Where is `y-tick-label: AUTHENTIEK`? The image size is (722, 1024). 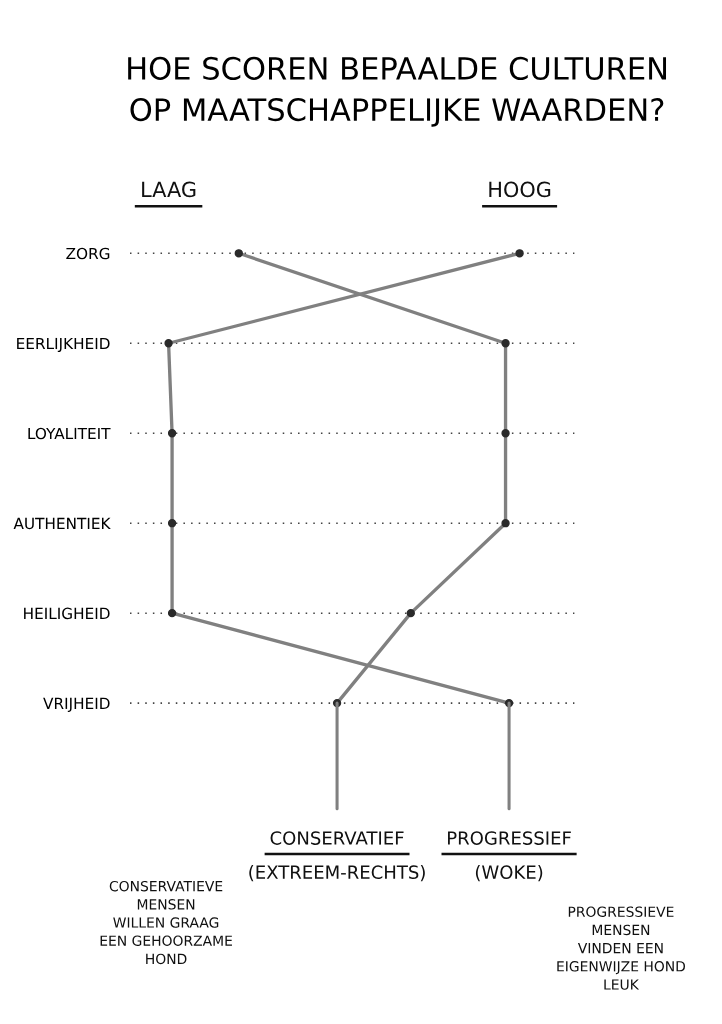 y-tick-label: AUTHENTIEK is located at coordinates (62, 523).